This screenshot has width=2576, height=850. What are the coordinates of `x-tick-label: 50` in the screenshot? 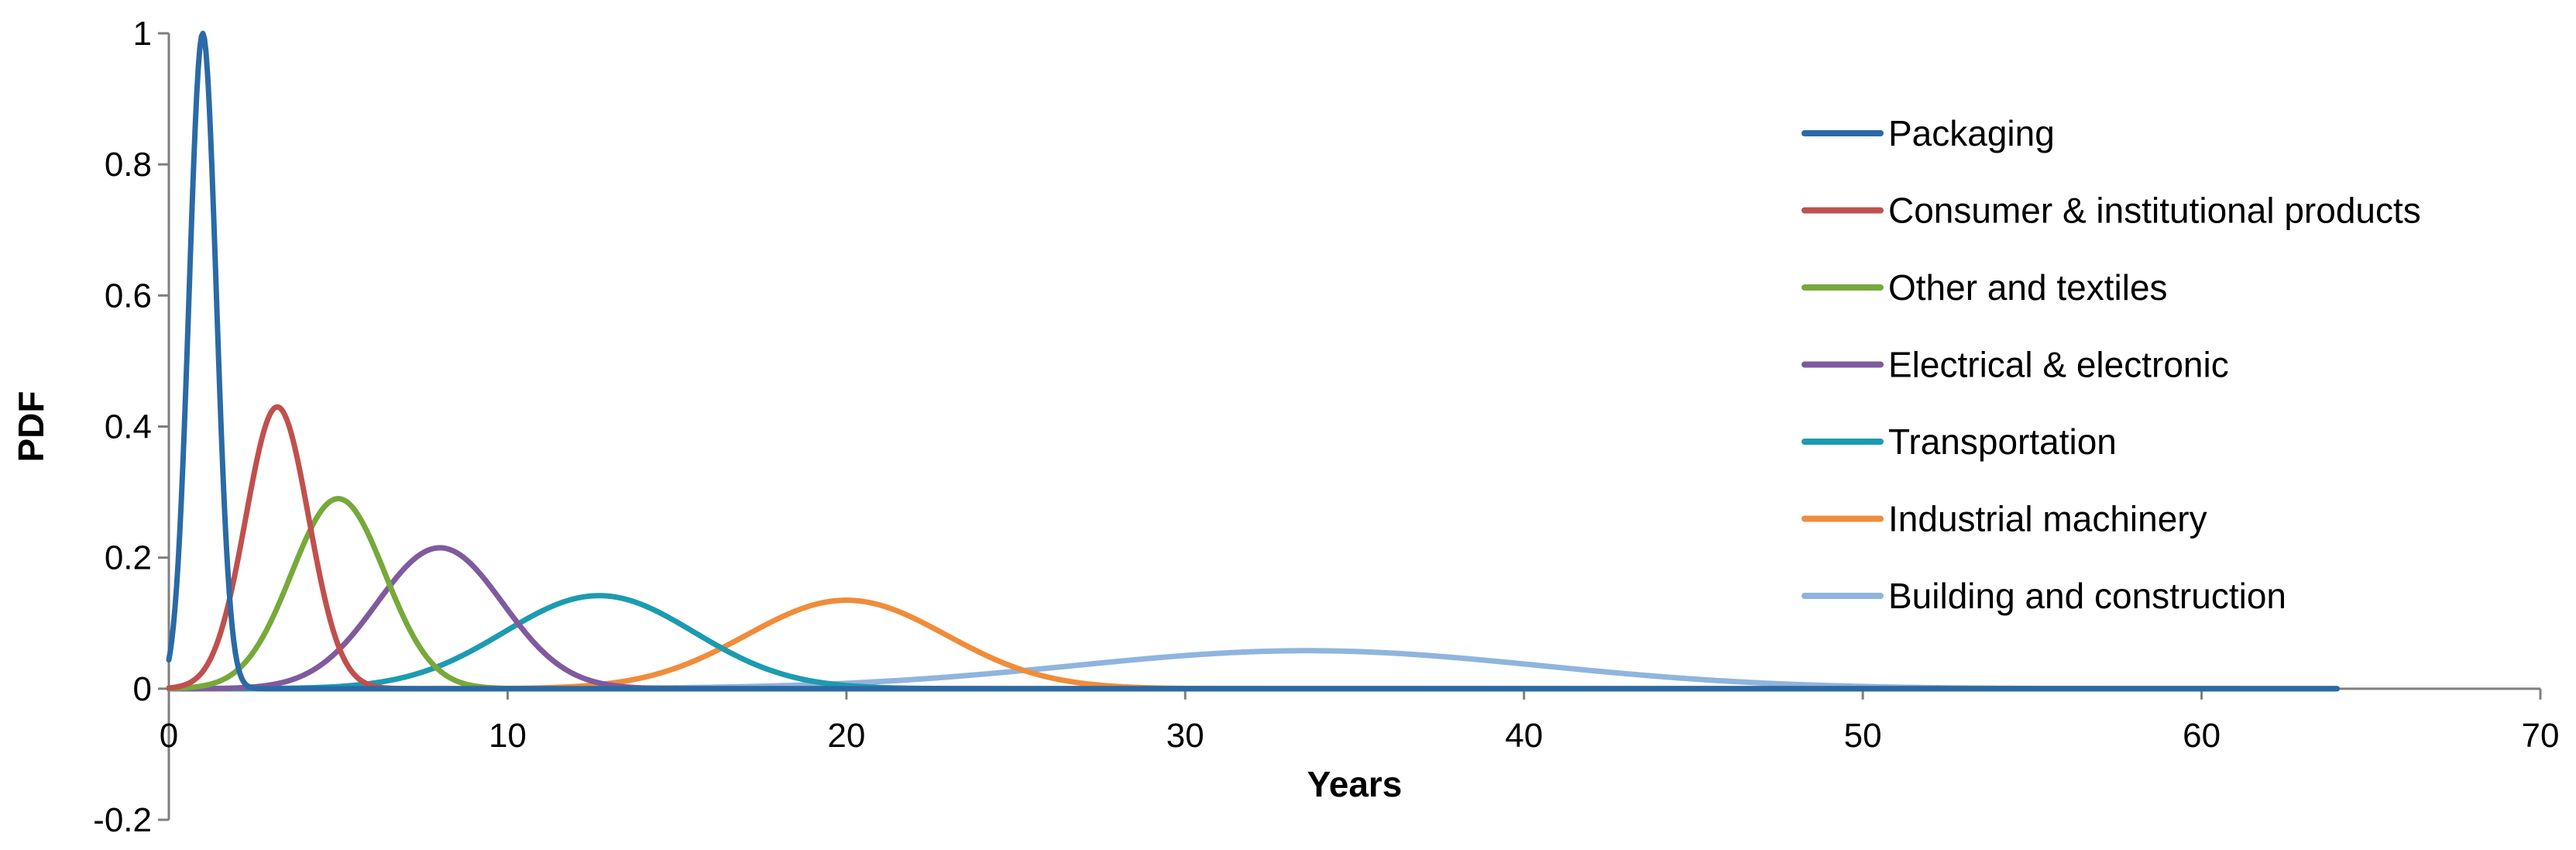 It's located at (1863, 736).